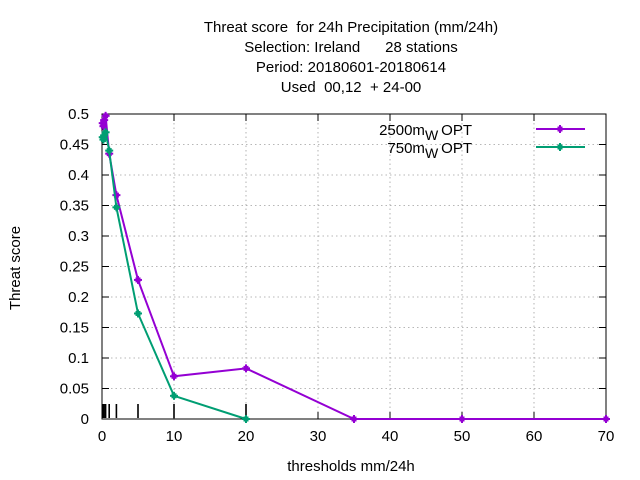 The height and width of the screenshot is (480, 640). What do you see at coordinates (78, 114) in the screenshot?
I see `y-tick-label: 0.5` at bounding box center [78, 114].